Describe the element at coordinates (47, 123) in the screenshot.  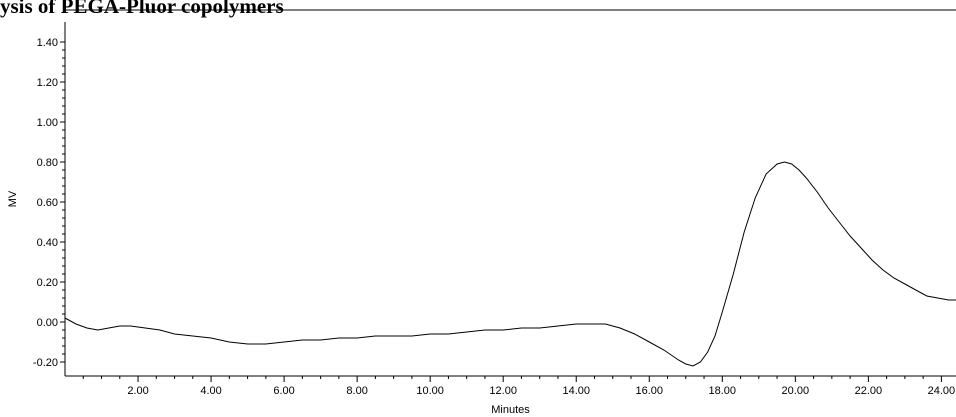
I see `y-tick-label: 1.00` at that location.